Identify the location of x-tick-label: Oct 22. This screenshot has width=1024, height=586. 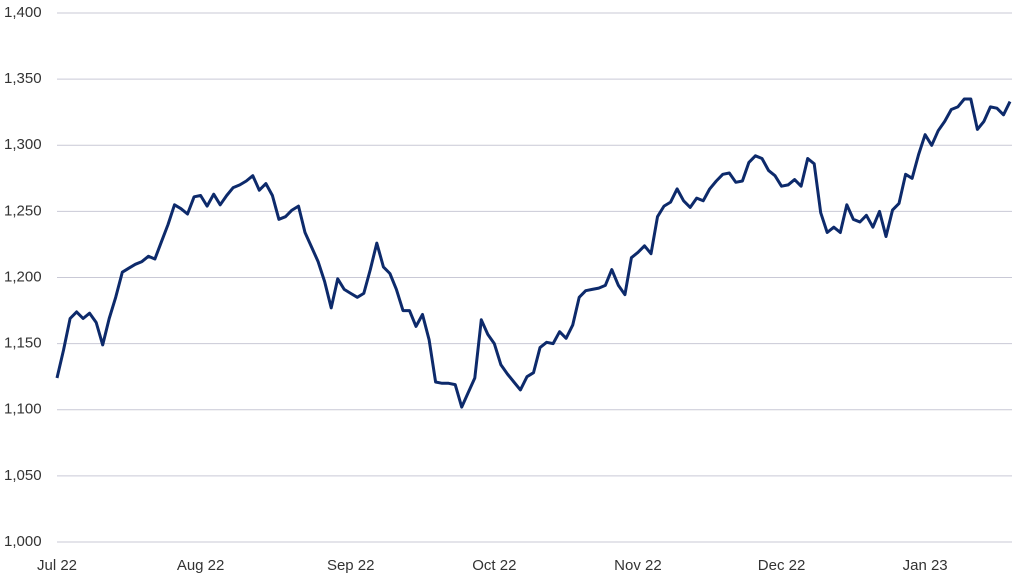
(494, 565).